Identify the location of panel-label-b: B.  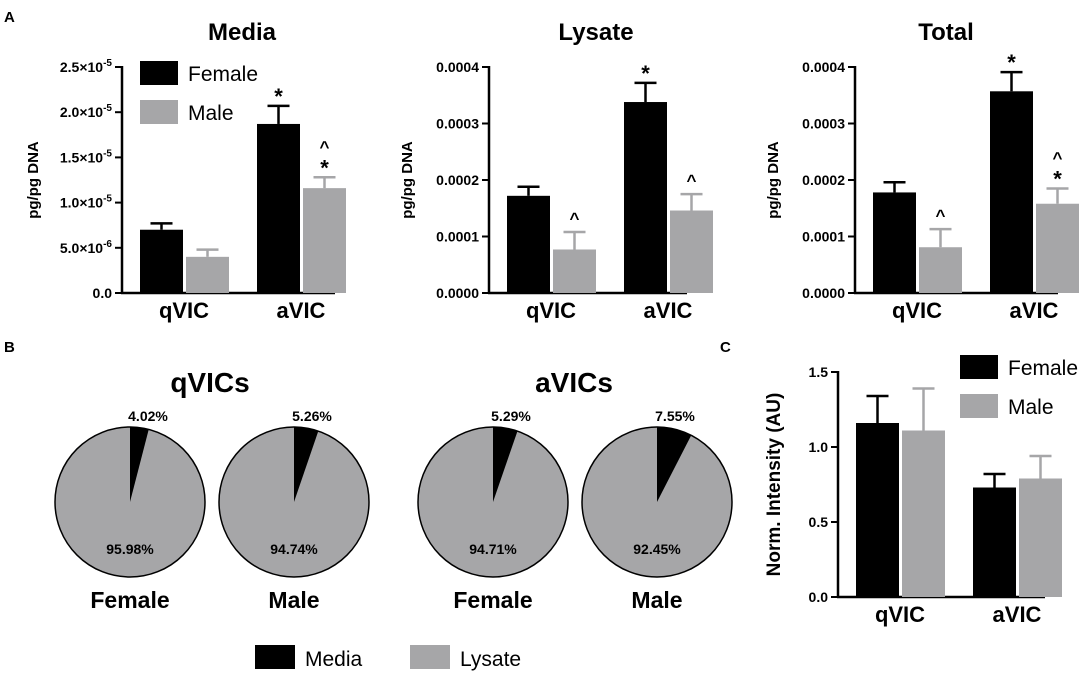
(9, 347).